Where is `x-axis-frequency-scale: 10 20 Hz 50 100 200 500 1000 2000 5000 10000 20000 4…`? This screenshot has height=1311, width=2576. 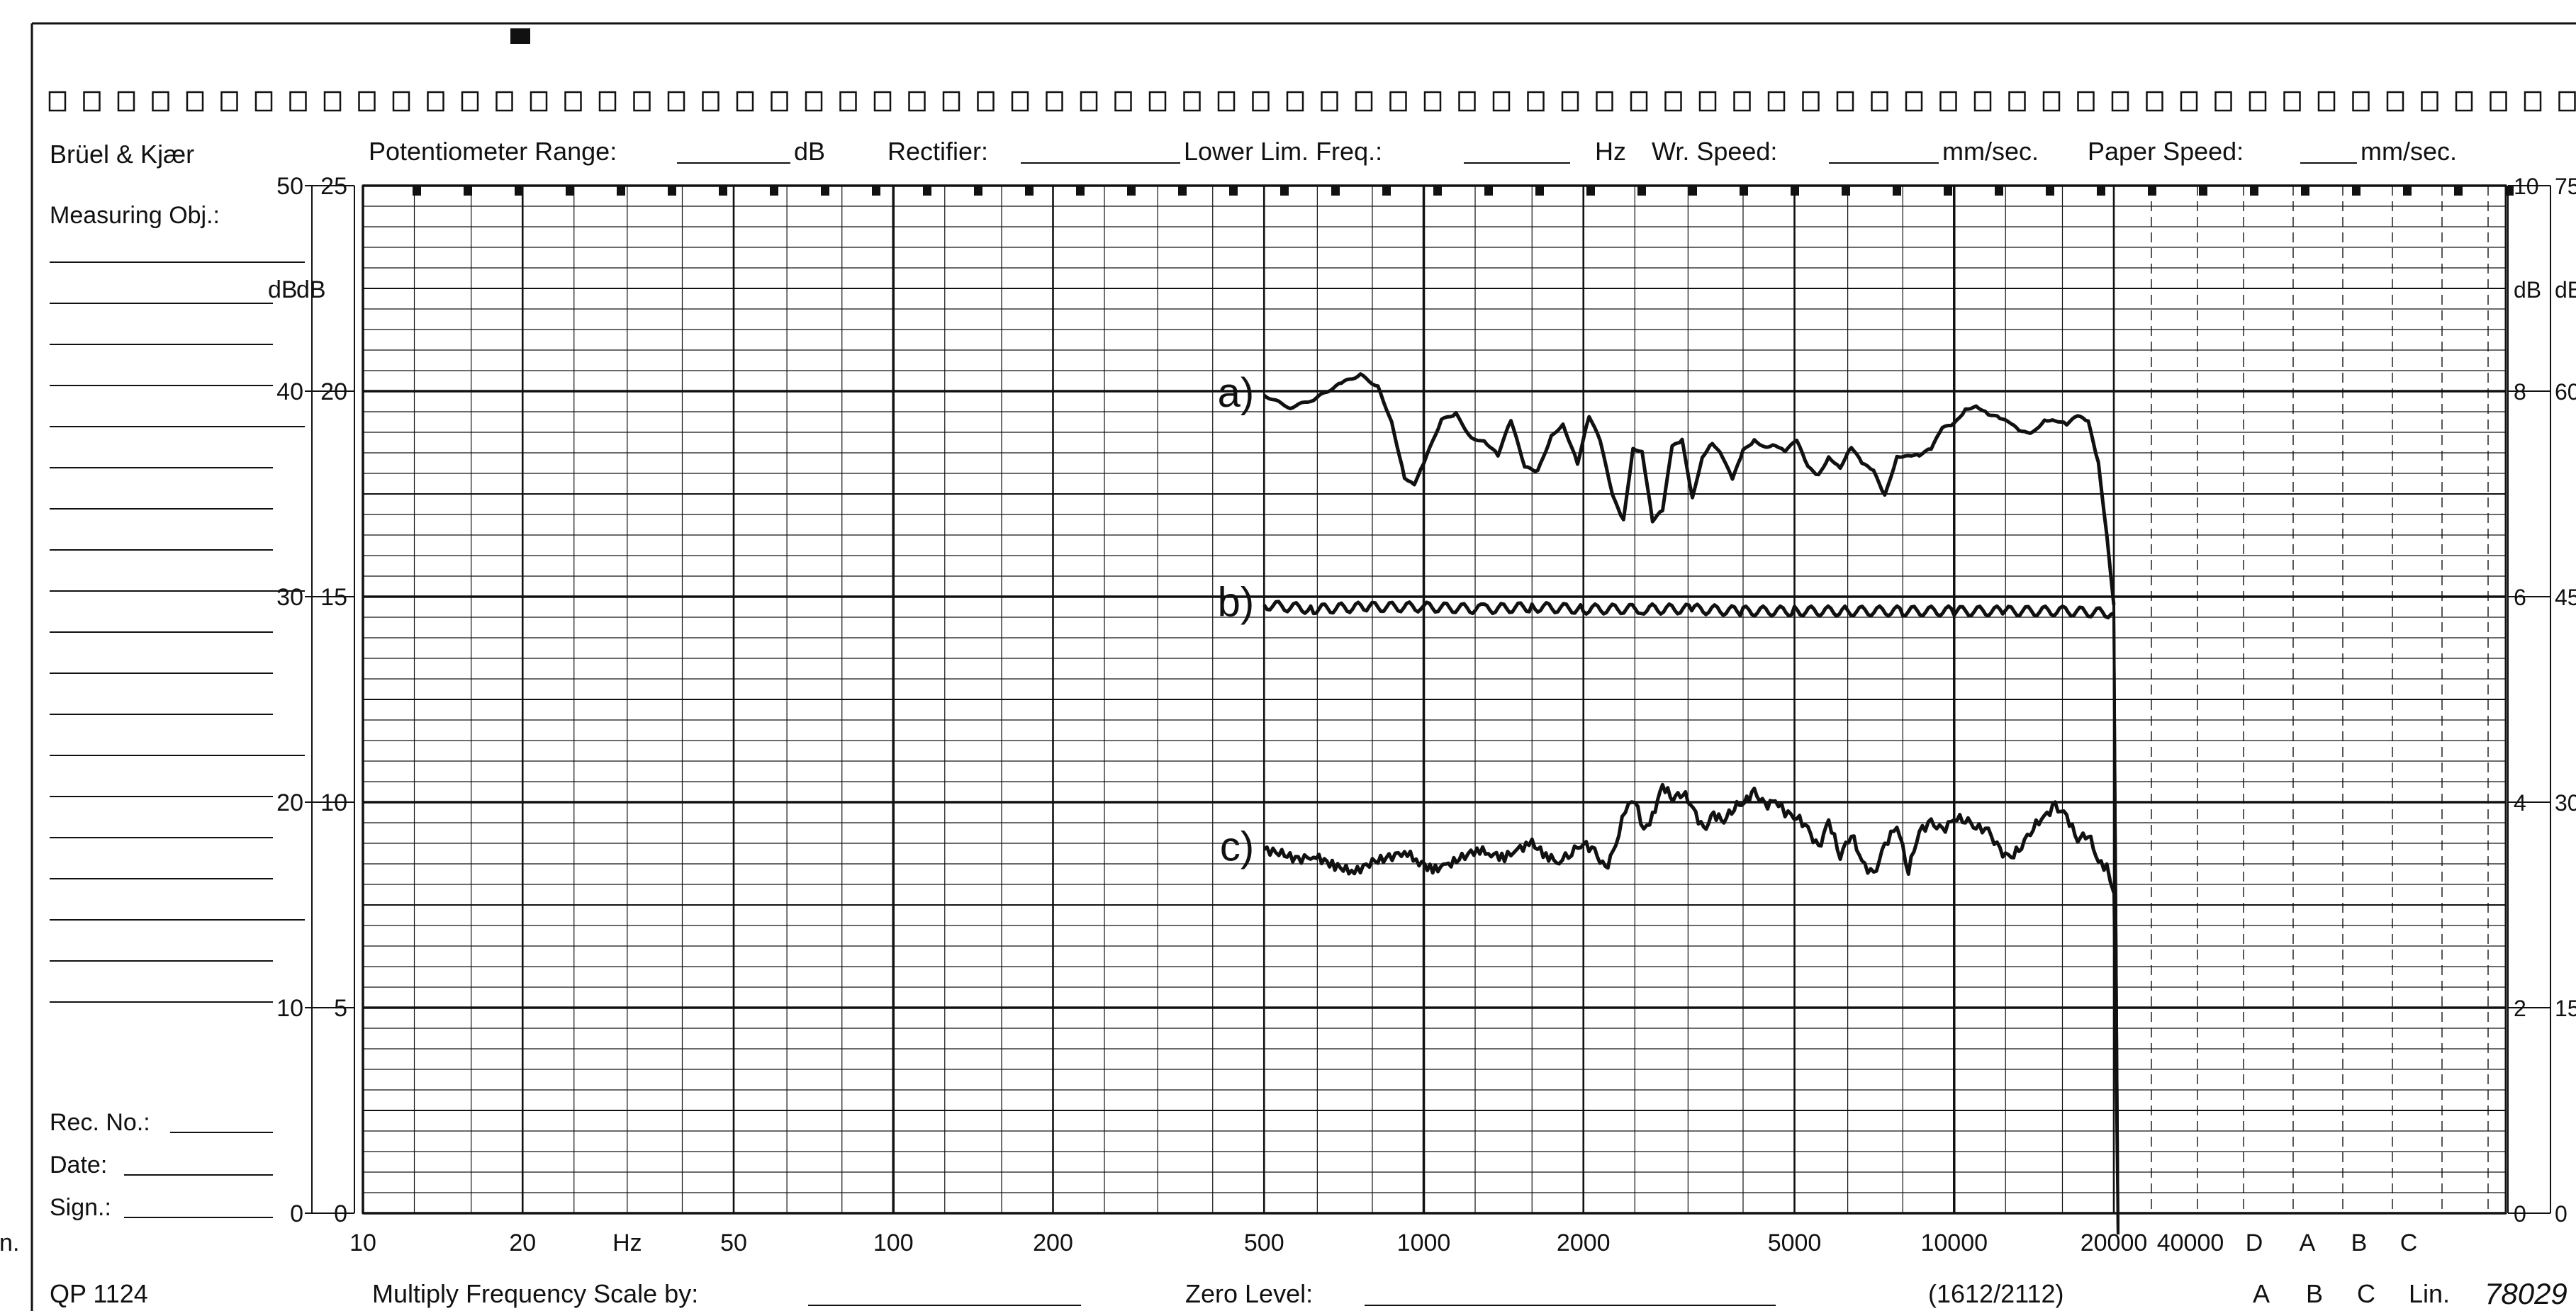 x-axis-frequency-scale: 10 20 Hz 50 100 200 500 1000 2000 5000 10000 20000 4… is located at coordinates (1209, 1243).